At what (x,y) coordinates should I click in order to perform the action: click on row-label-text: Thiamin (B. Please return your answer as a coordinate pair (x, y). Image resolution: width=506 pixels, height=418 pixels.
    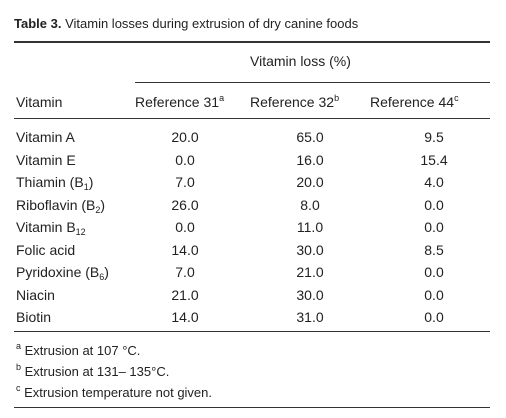
    Looking at the image, I should click on (50, 182).